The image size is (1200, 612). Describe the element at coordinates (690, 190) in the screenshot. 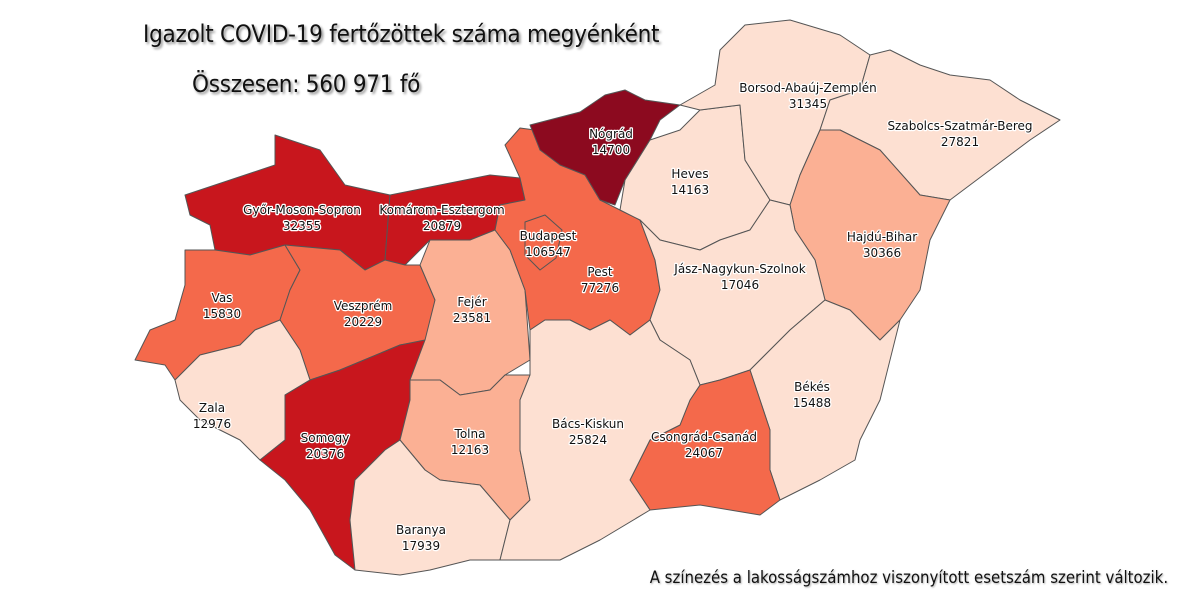

I see `county-cases-heves: 14163` at that location.